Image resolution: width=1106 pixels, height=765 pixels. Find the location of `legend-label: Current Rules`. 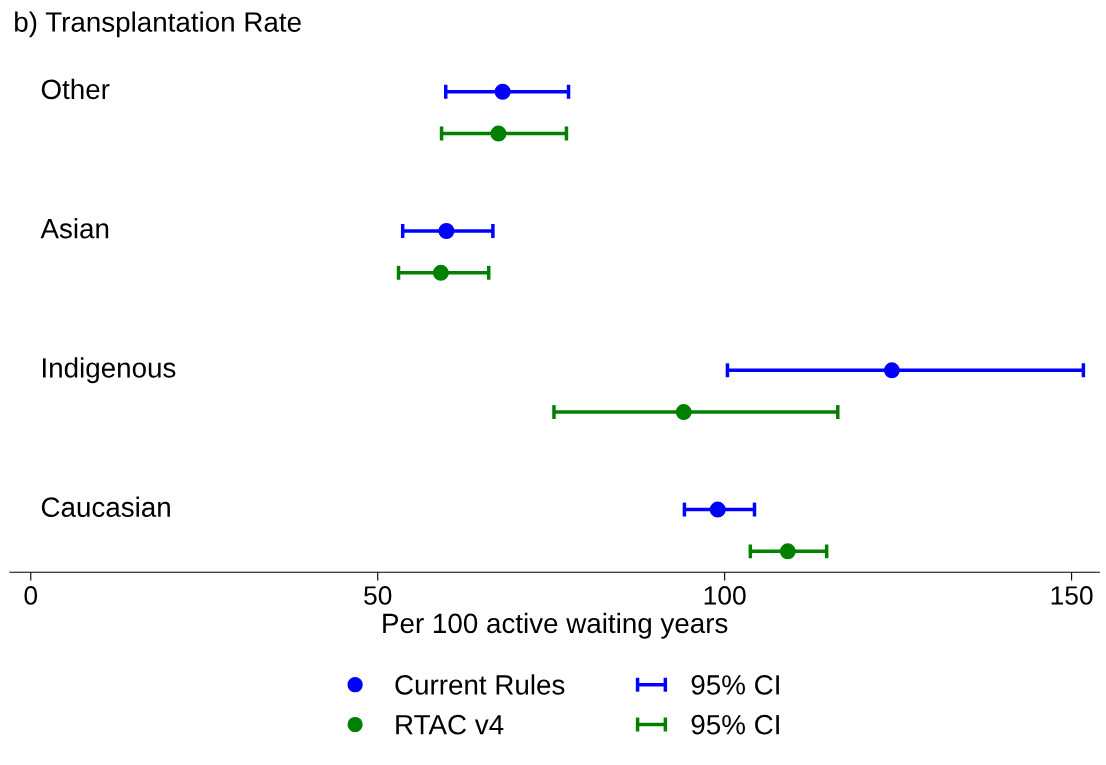

legend-label: Current Rules is located at coordinates (480, 684).